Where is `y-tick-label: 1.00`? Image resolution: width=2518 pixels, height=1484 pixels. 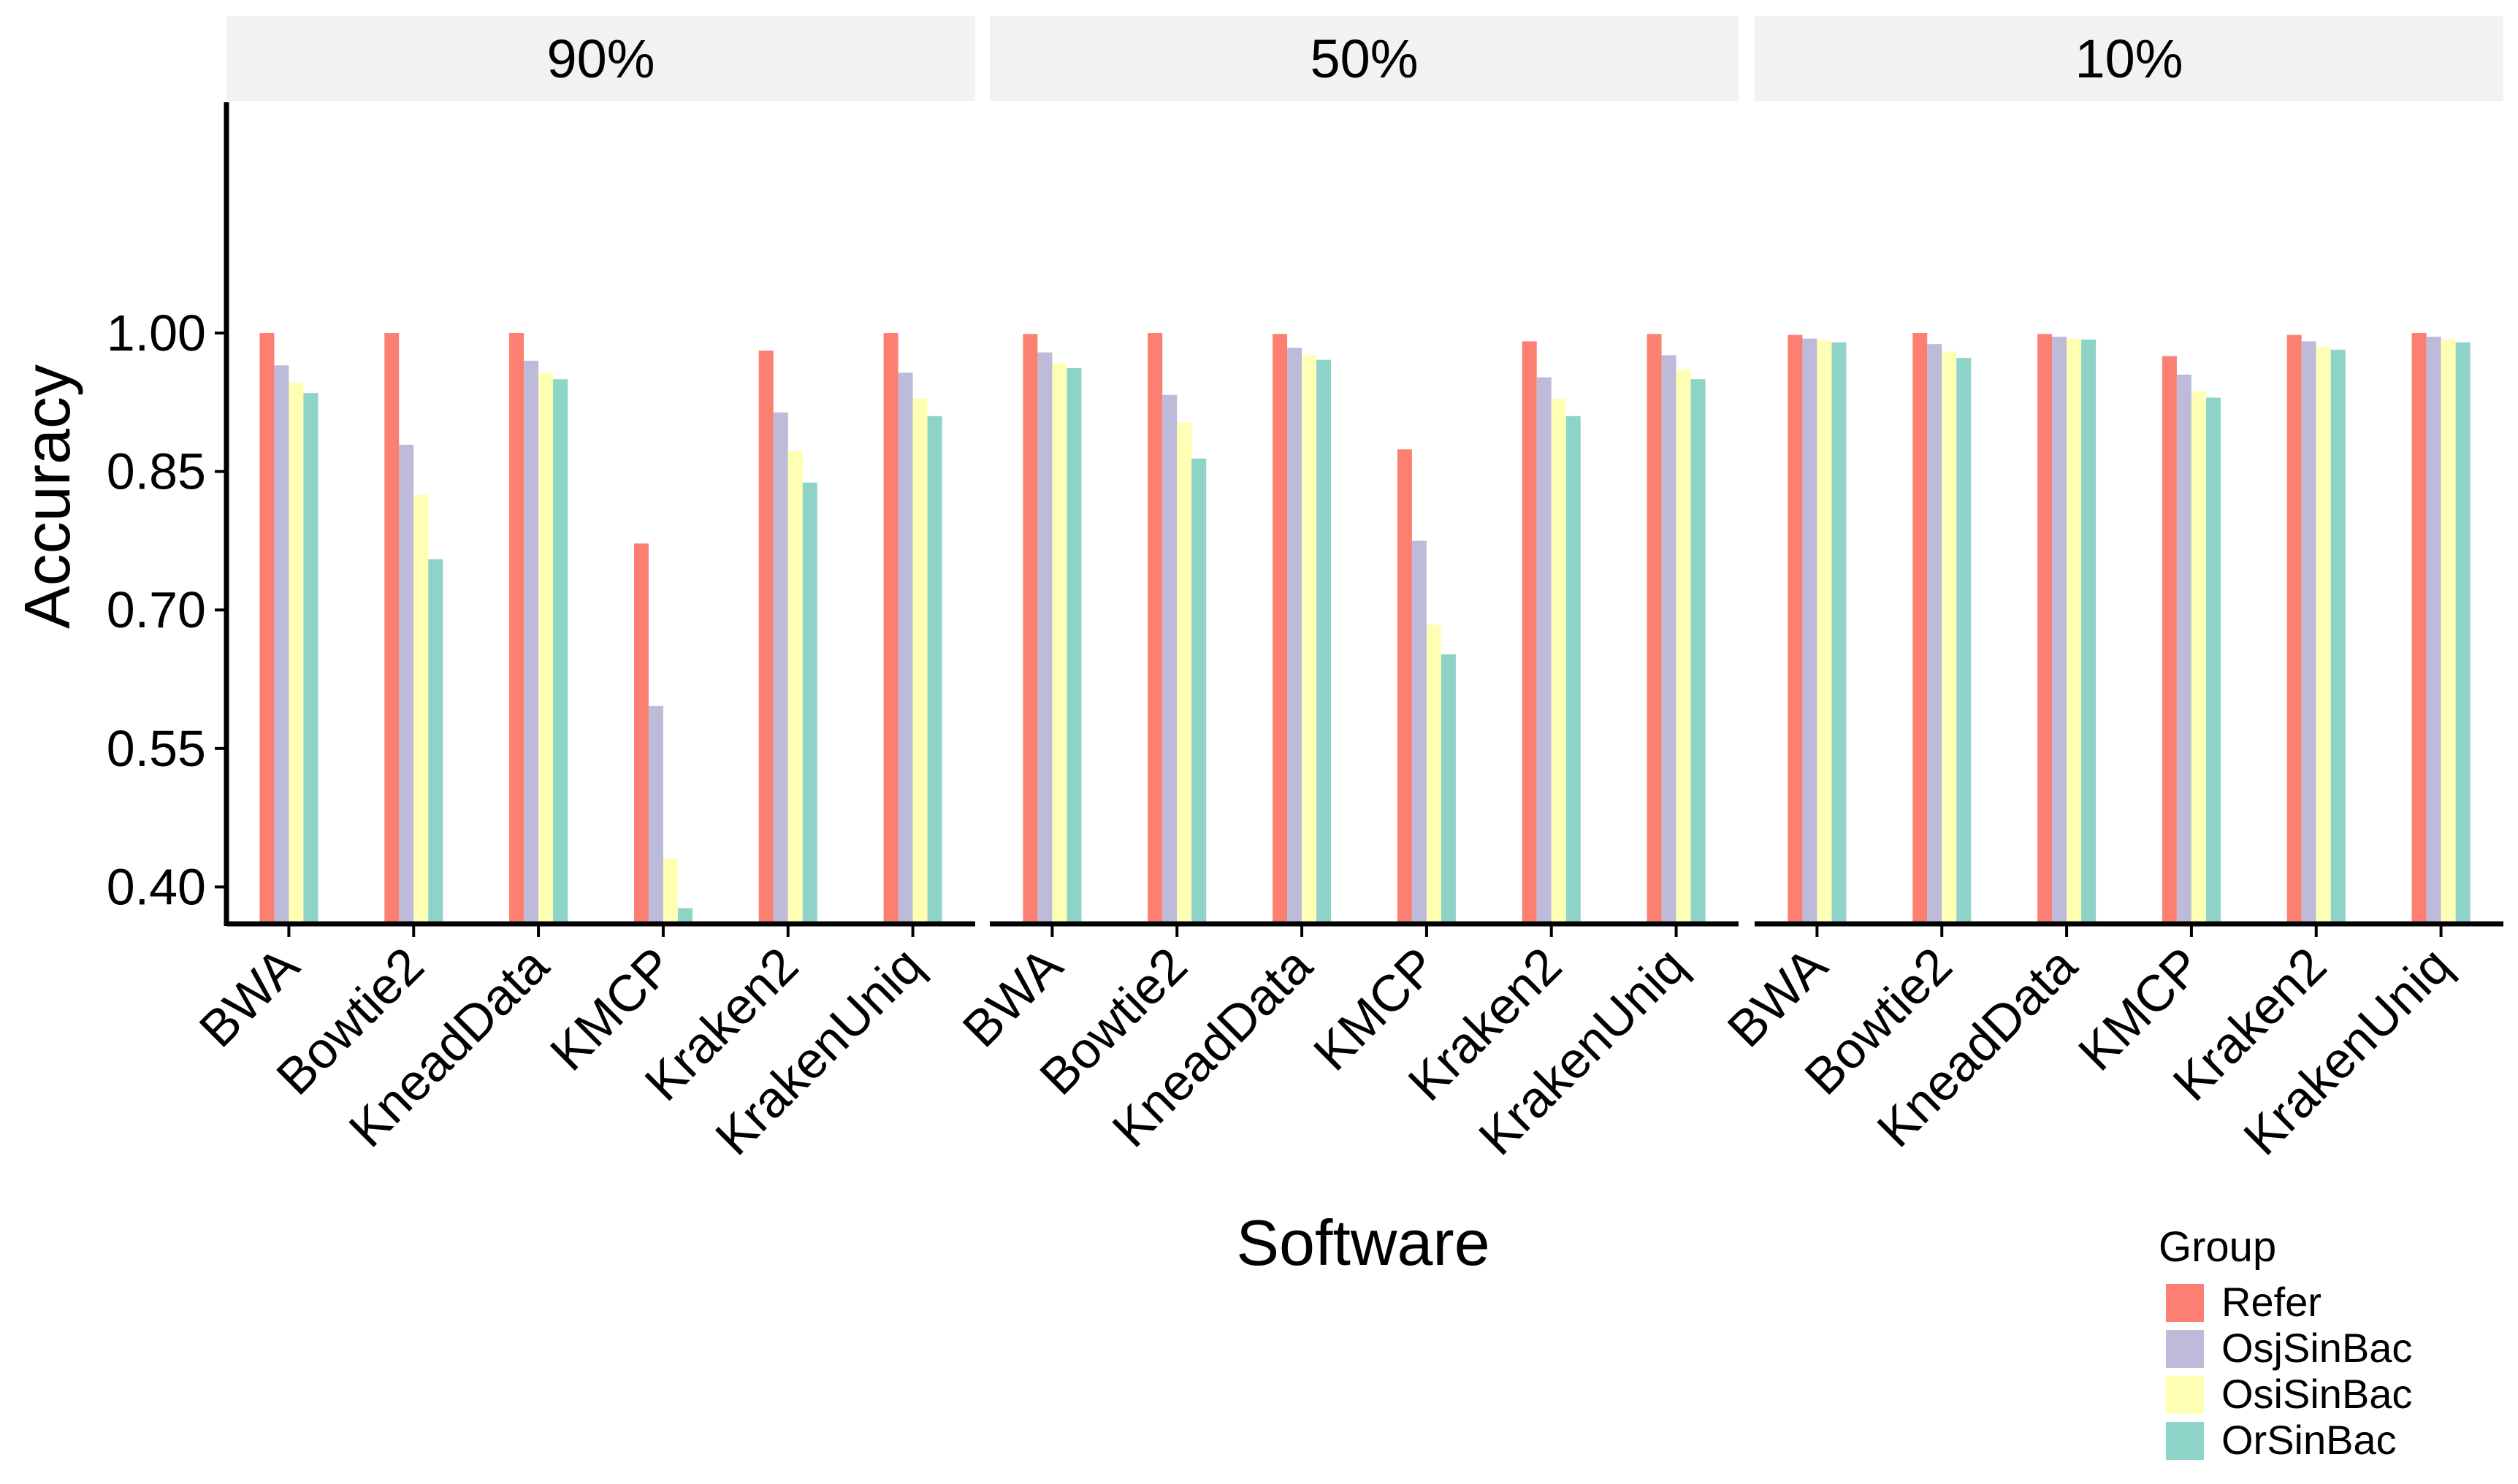 y-tick-label: 1.00 is located at coordinates (156, 334).